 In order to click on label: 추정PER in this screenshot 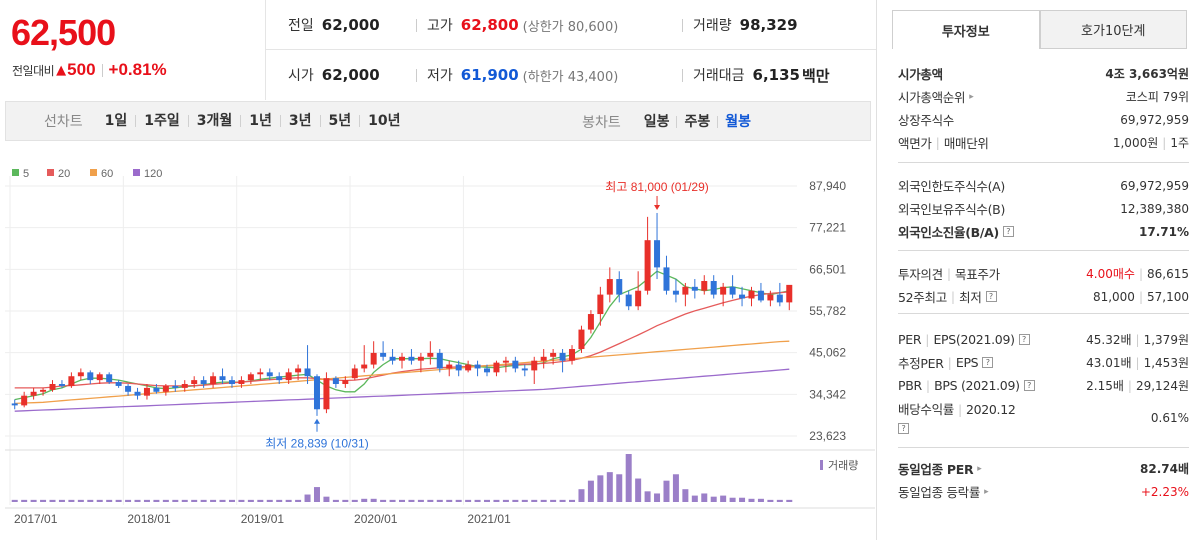, I will do `click(921, 363)`.